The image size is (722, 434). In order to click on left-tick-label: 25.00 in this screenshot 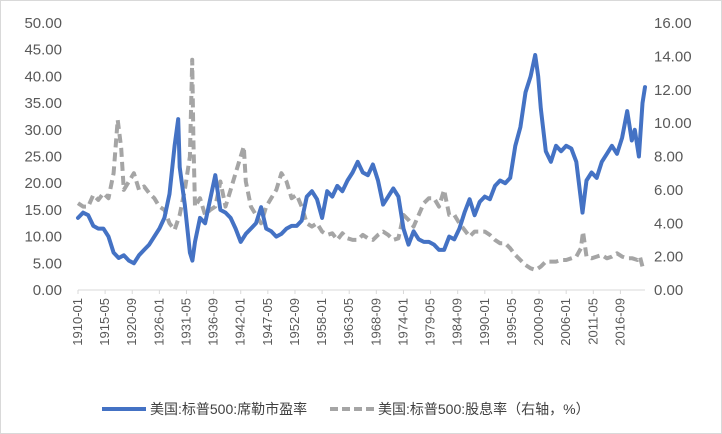, I will do `click(43, 157)`.